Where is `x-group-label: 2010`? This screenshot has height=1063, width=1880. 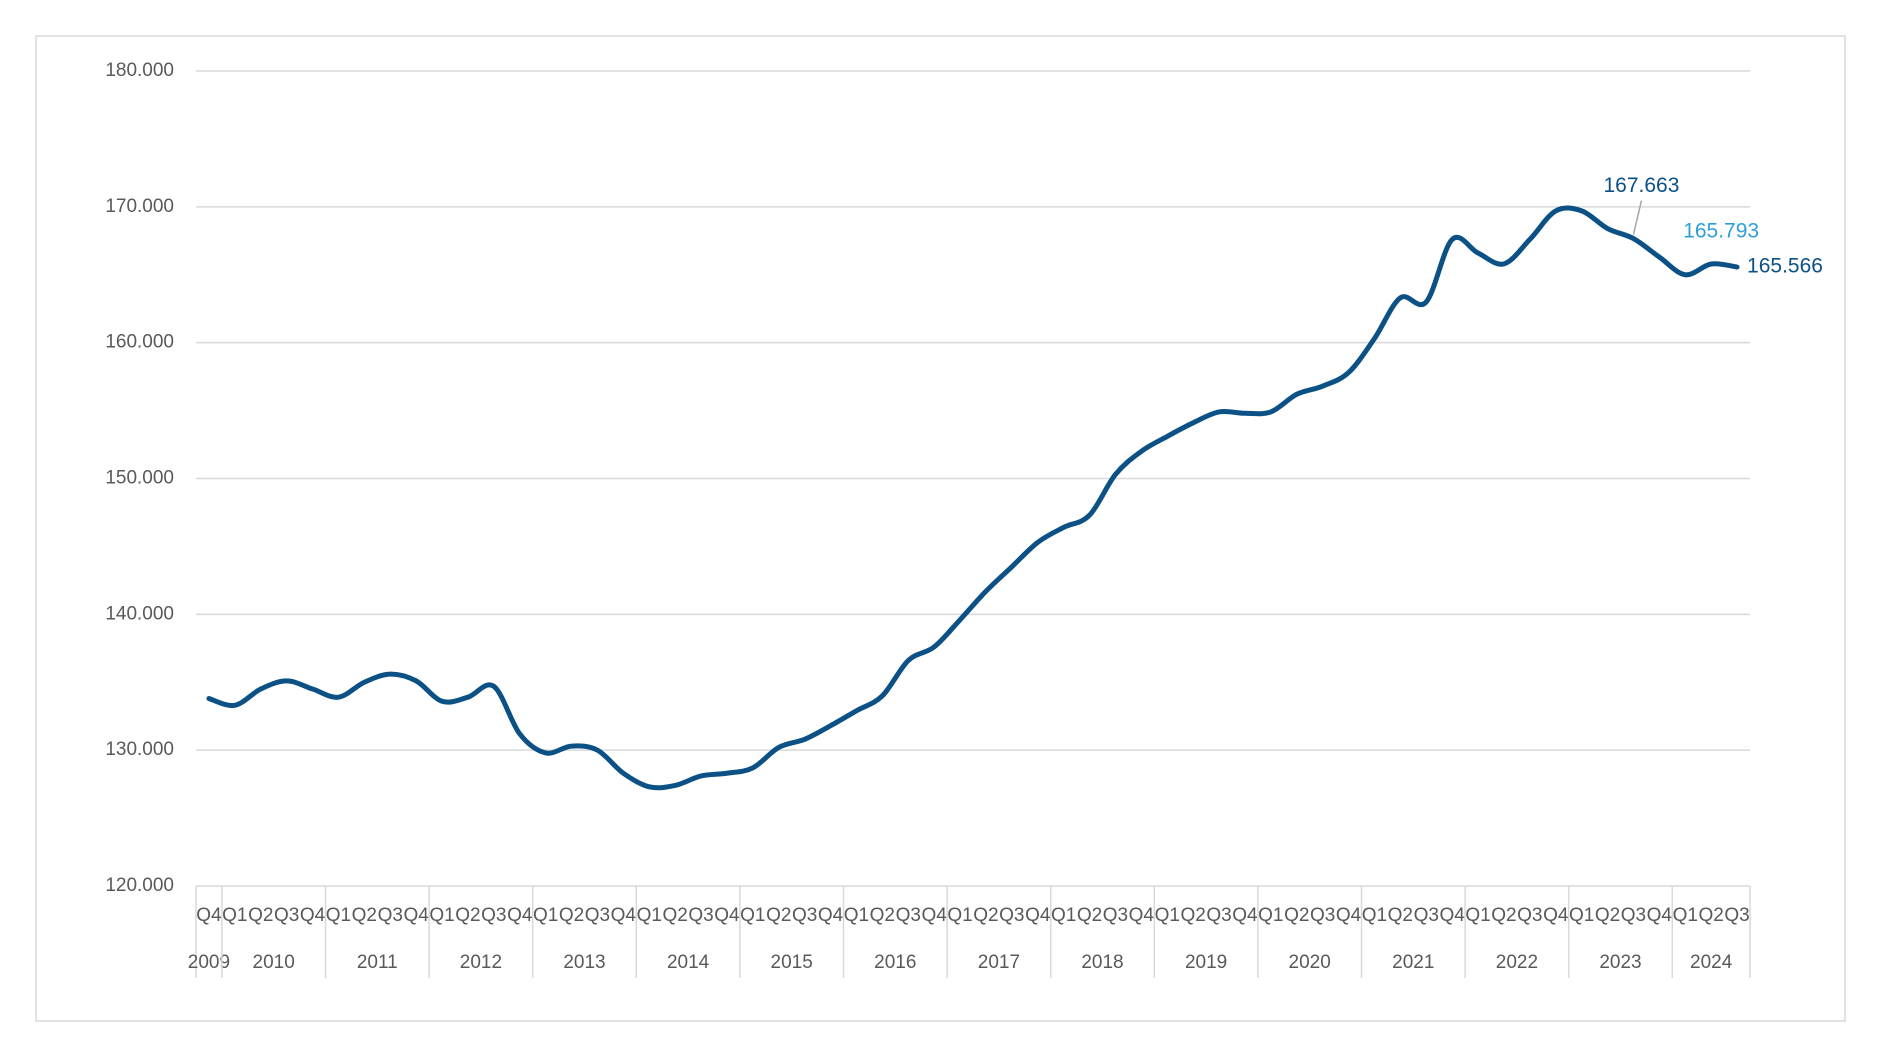 x-group-label: 2010 is located at coordinates (274, 962).